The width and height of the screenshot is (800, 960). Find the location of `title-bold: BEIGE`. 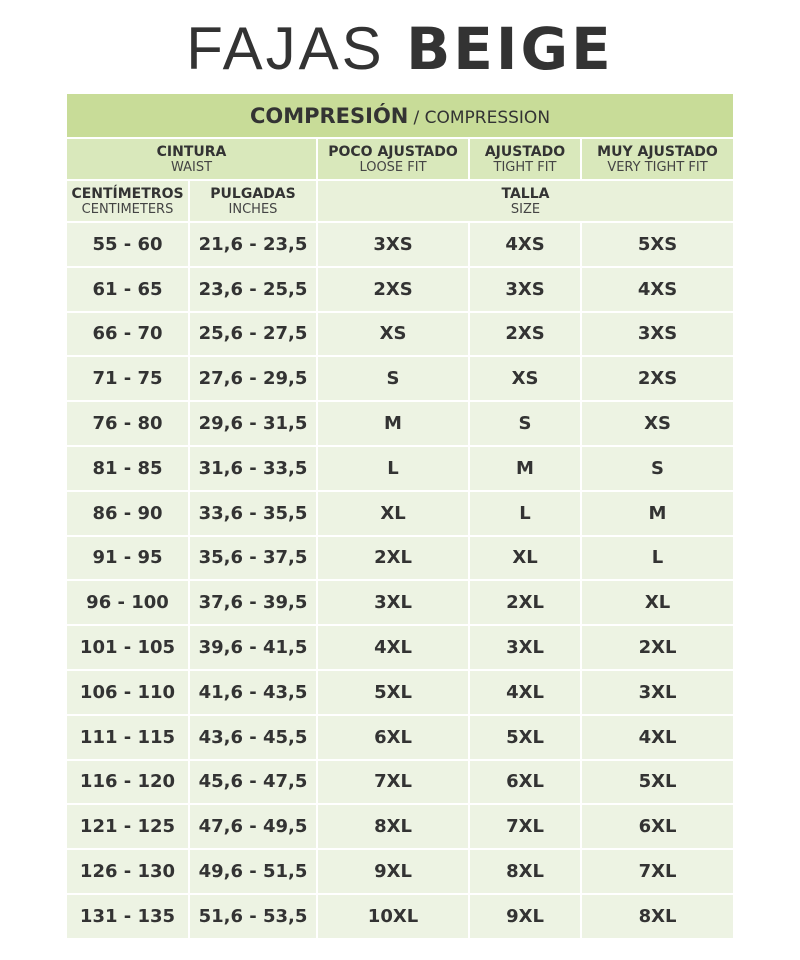

title-bold: BEIGE is located at coordinates (510, 49).